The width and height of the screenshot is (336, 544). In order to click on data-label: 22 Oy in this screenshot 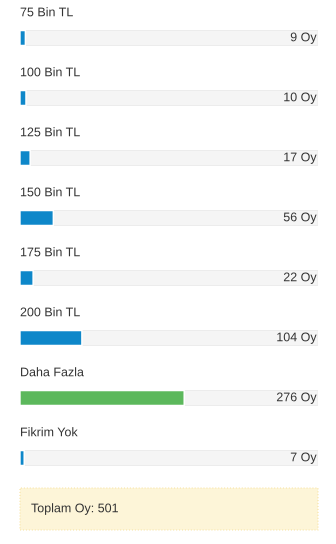, I will do `click(300, 278)`.